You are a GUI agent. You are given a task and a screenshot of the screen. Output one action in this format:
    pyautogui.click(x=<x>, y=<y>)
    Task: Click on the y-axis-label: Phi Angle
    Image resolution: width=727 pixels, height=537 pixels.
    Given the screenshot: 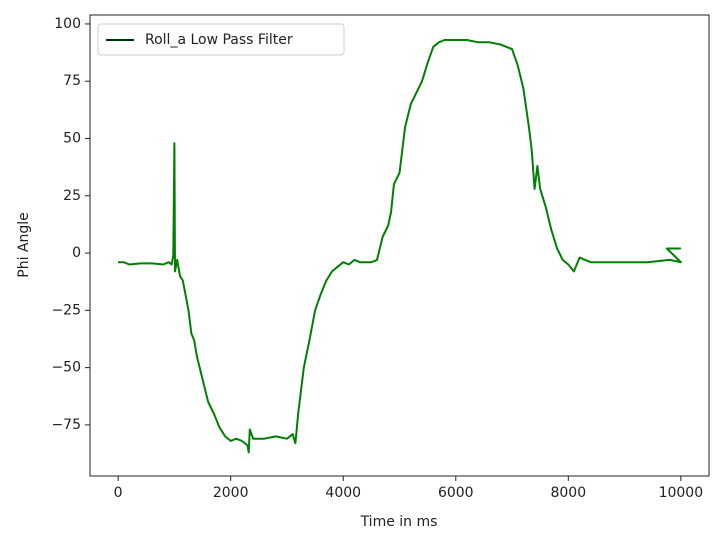 What is the action you would take?
    pyautogui.click(x=24, y=245)
    